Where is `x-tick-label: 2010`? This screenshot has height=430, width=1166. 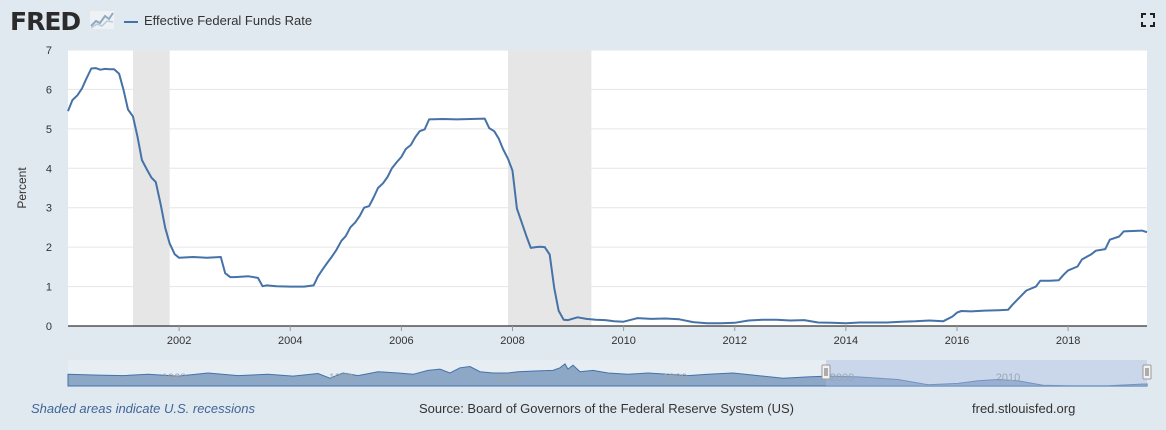
x-tick-label: 2010 is located at coordinates (623, 341).